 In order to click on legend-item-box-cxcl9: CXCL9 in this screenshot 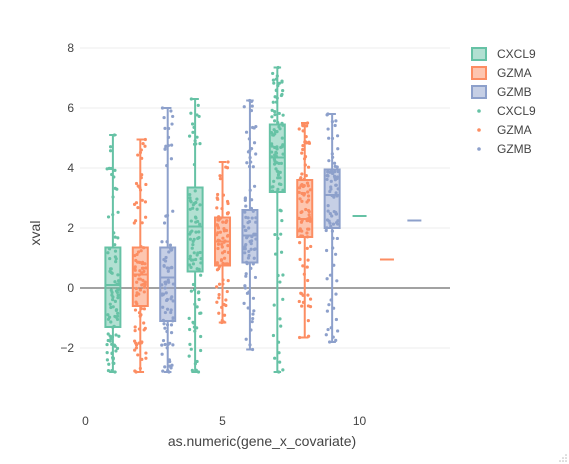, I will do `click(503, 54)`.